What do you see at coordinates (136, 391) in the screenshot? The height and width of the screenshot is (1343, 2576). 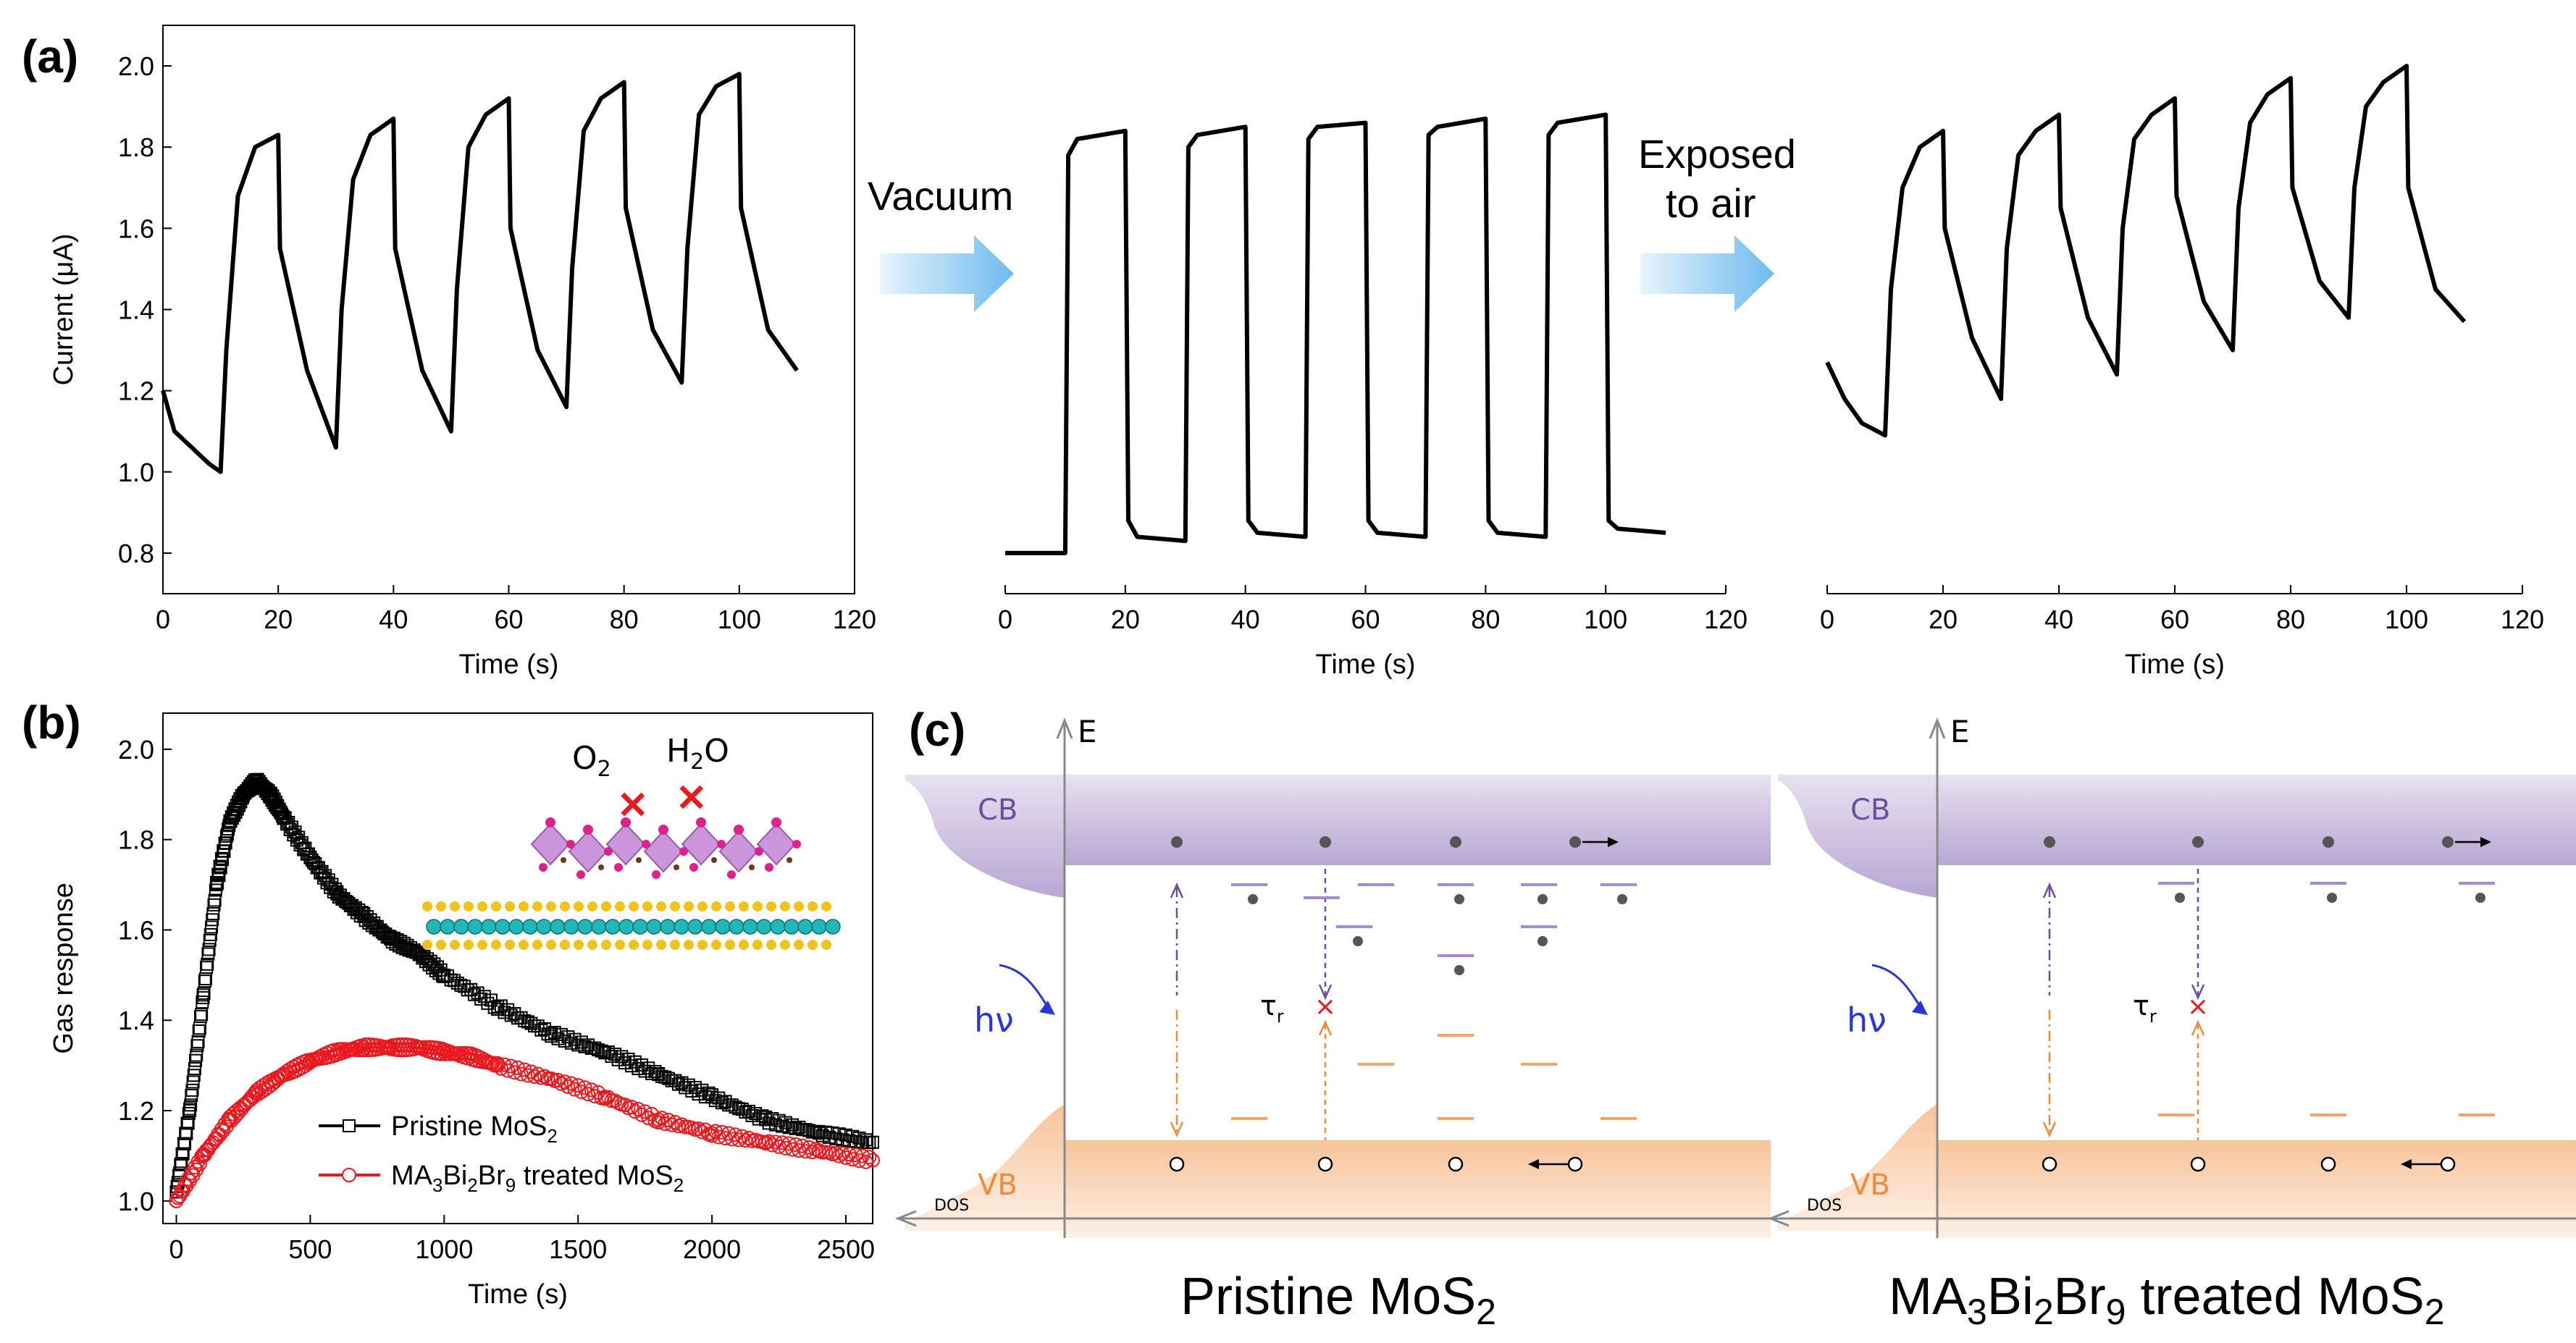 I see `y-tick-label: 1.2` at bounding box center [136, 391].